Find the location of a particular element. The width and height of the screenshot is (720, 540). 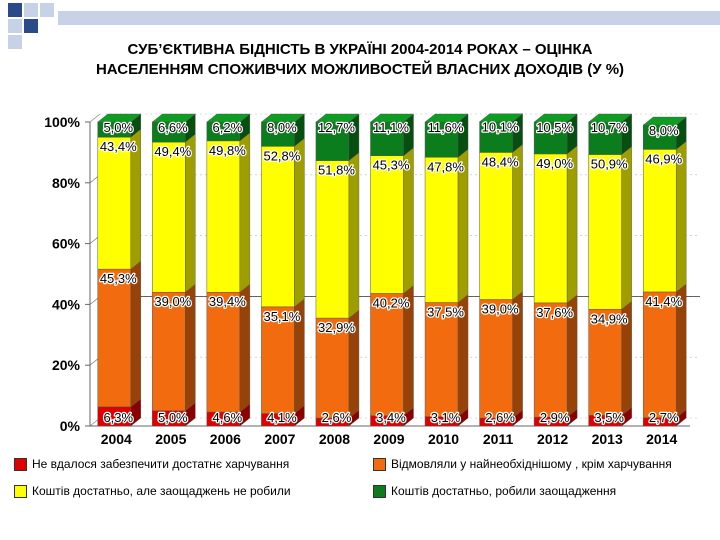

x-tick-label: 2004 is located at coordinates (116, 439).